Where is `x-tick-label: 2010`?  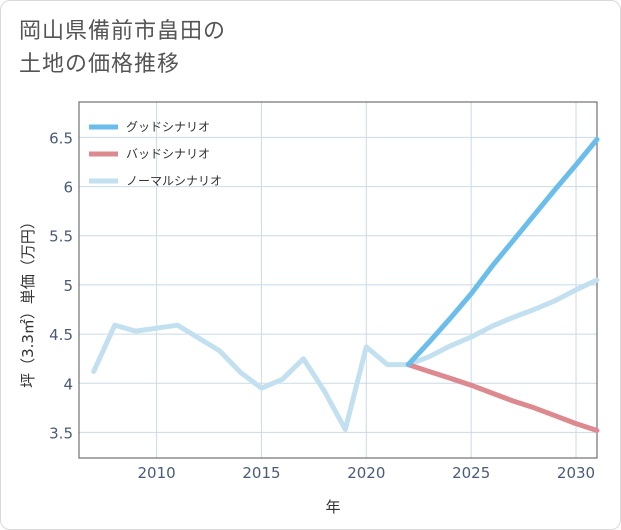
x-tick-label: 2010 is located at coordinates (157, 473).